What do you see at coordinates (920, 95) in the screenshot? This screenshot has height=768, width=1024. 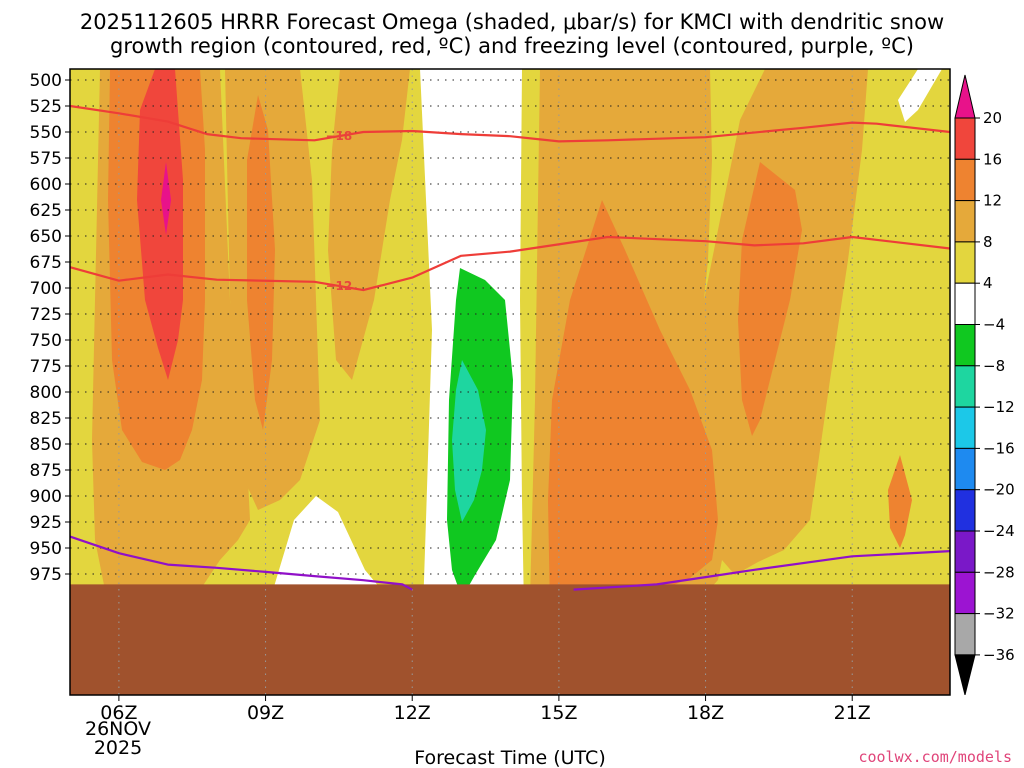 I see `omega-white-notch` at bounding box center [920, 95].